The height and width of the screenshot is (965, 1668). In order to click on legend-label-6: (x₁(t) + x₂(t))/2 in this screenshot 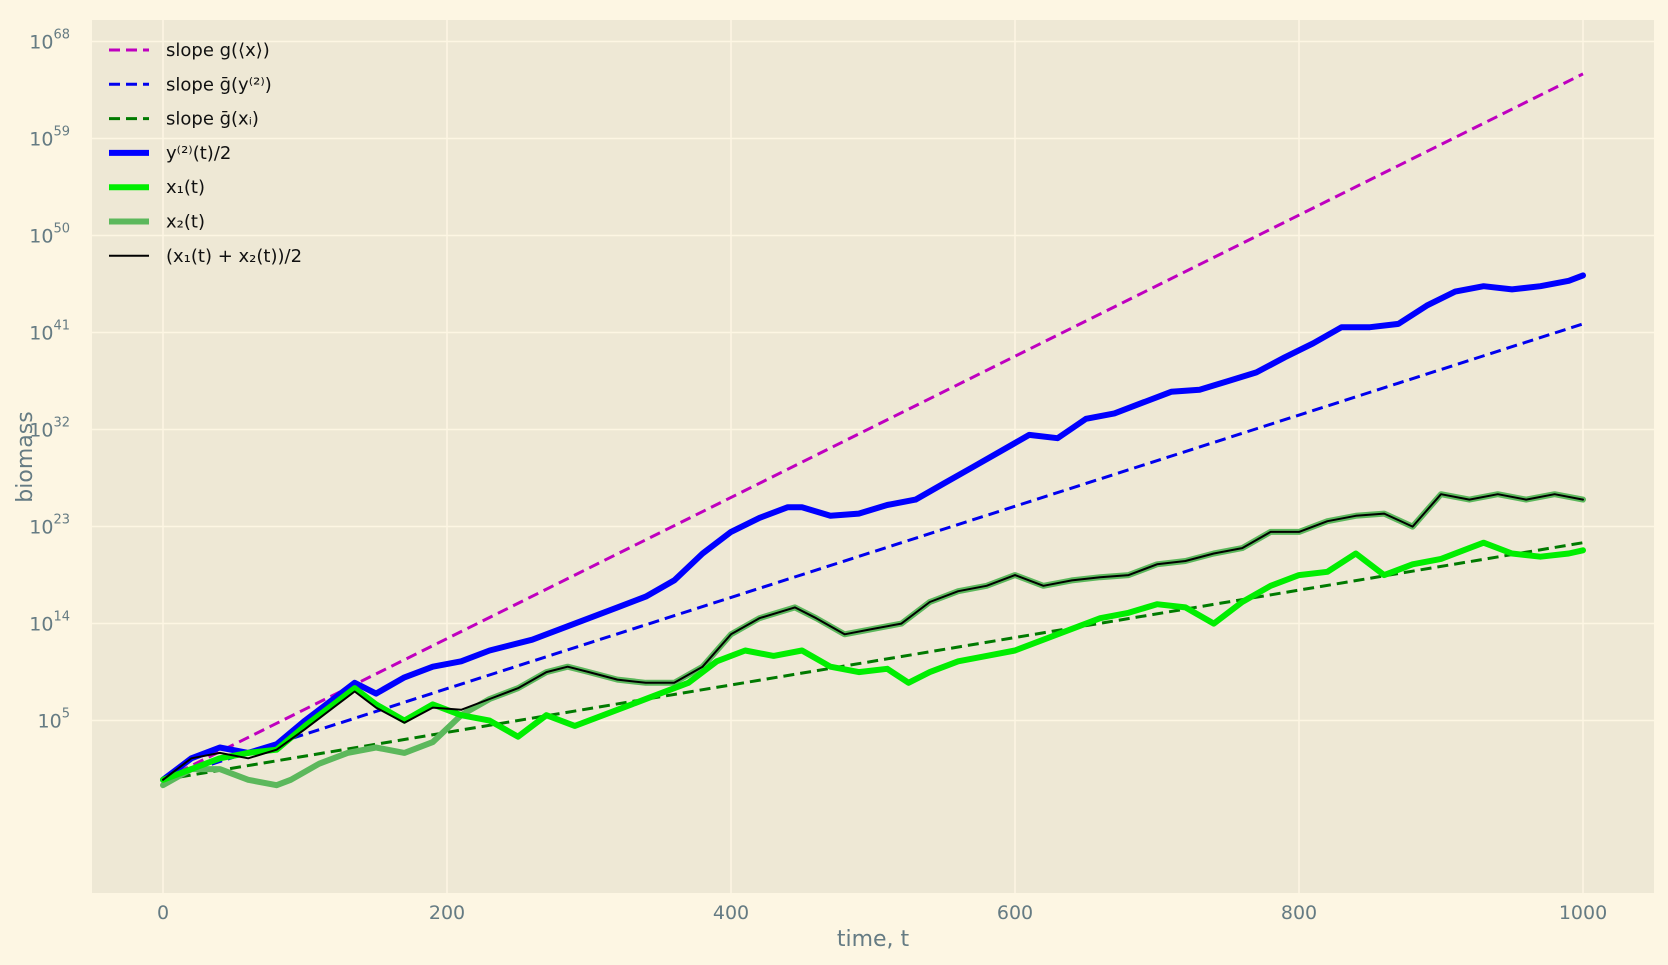, I will do `click(234, 256)`.